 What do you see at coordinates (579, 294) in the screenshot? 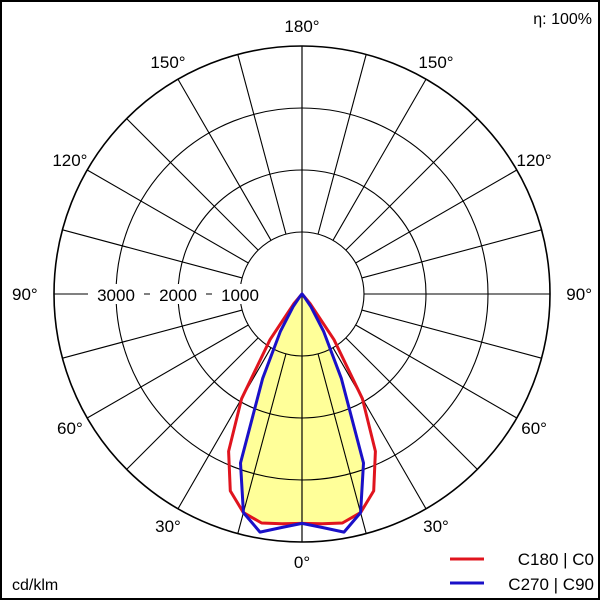
I see `angle-label-90-right: 90°` at bounding box center [579, 294].